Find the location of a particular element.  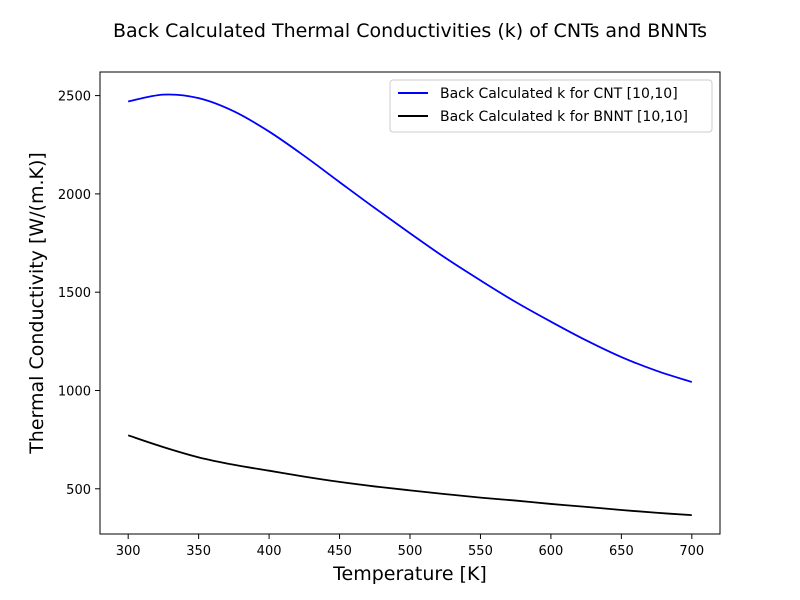

legend-box is located at coordinates (551, 106).